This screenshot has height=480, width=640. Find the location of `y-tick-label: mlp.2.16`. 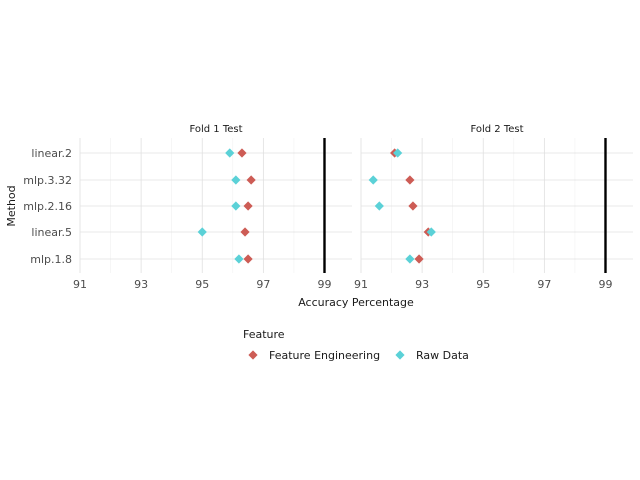

y-tick-label: mlp.2.16 is located at coordinates (47, 206).